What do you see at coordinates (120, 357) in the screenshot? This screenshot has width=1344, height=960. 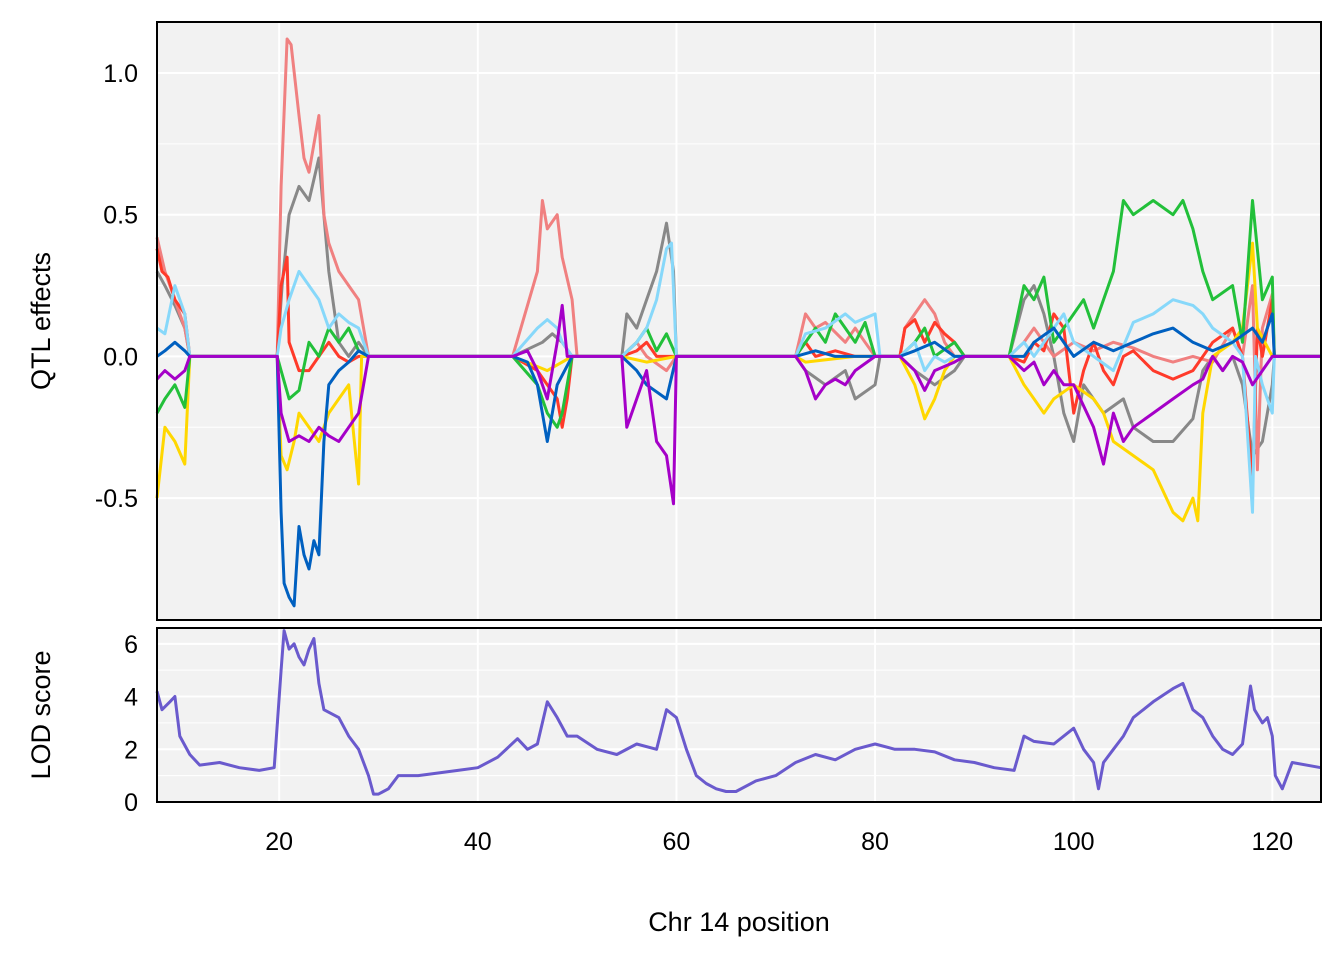 I see `effects-y-tick-label: 0.0` at bounding box center [120, 357].